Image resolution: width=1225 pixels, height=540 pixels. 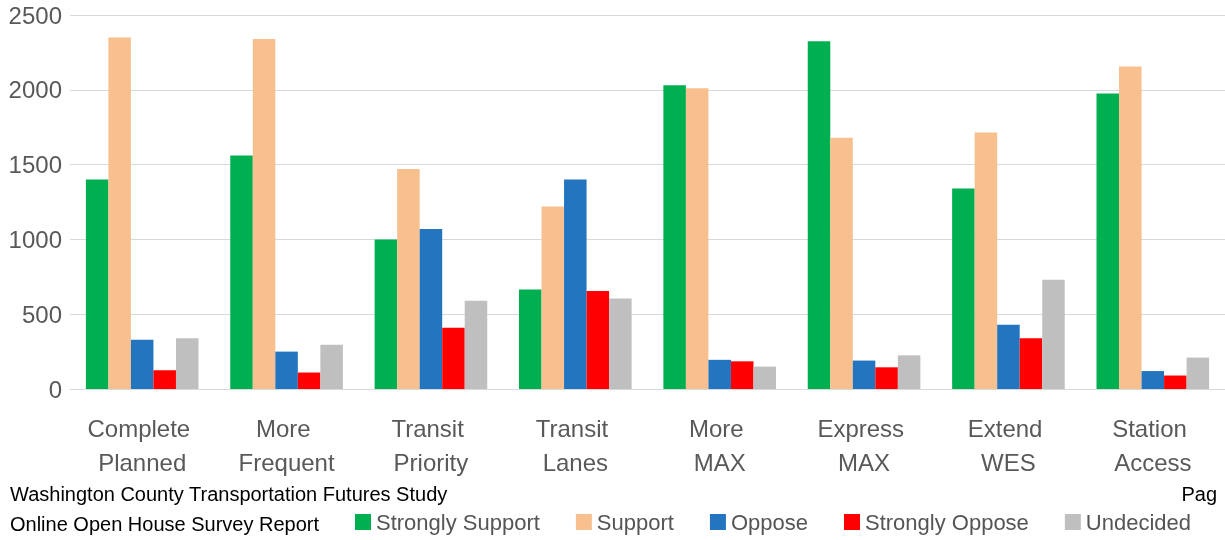 I want to click on y-tick-label: 2500, so click(x=35, y=15).